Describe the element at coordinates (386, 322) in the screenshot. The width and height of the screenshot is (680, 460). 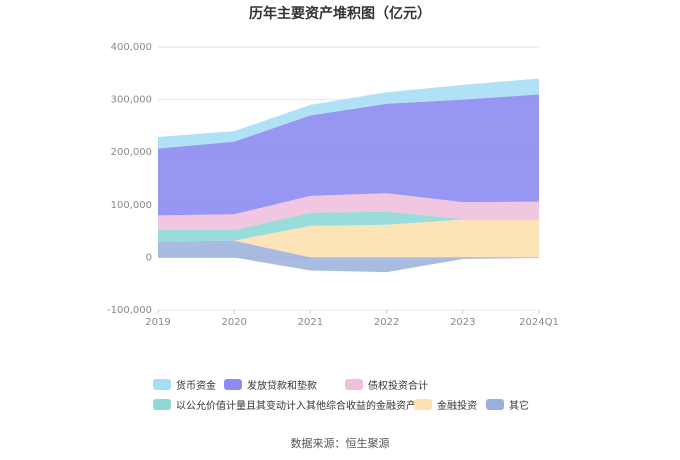
I see `x-tick-label: 2022` at that location.